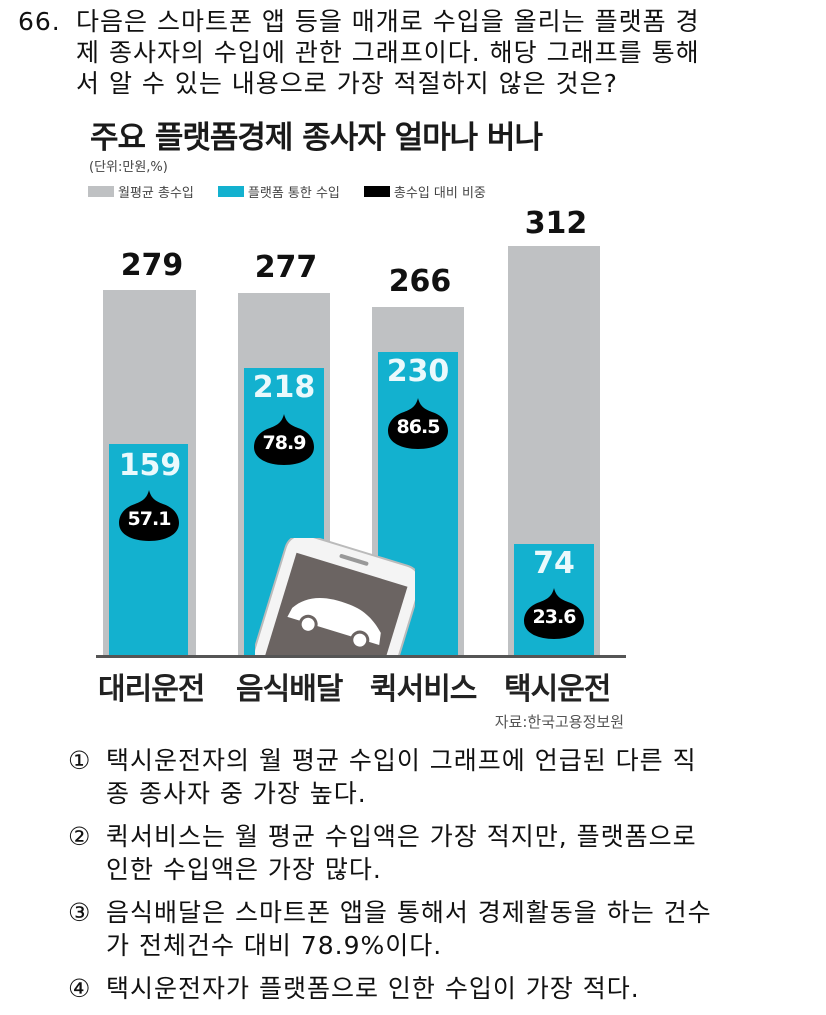  I want to click on option-marker: ①, so click(80, 760).